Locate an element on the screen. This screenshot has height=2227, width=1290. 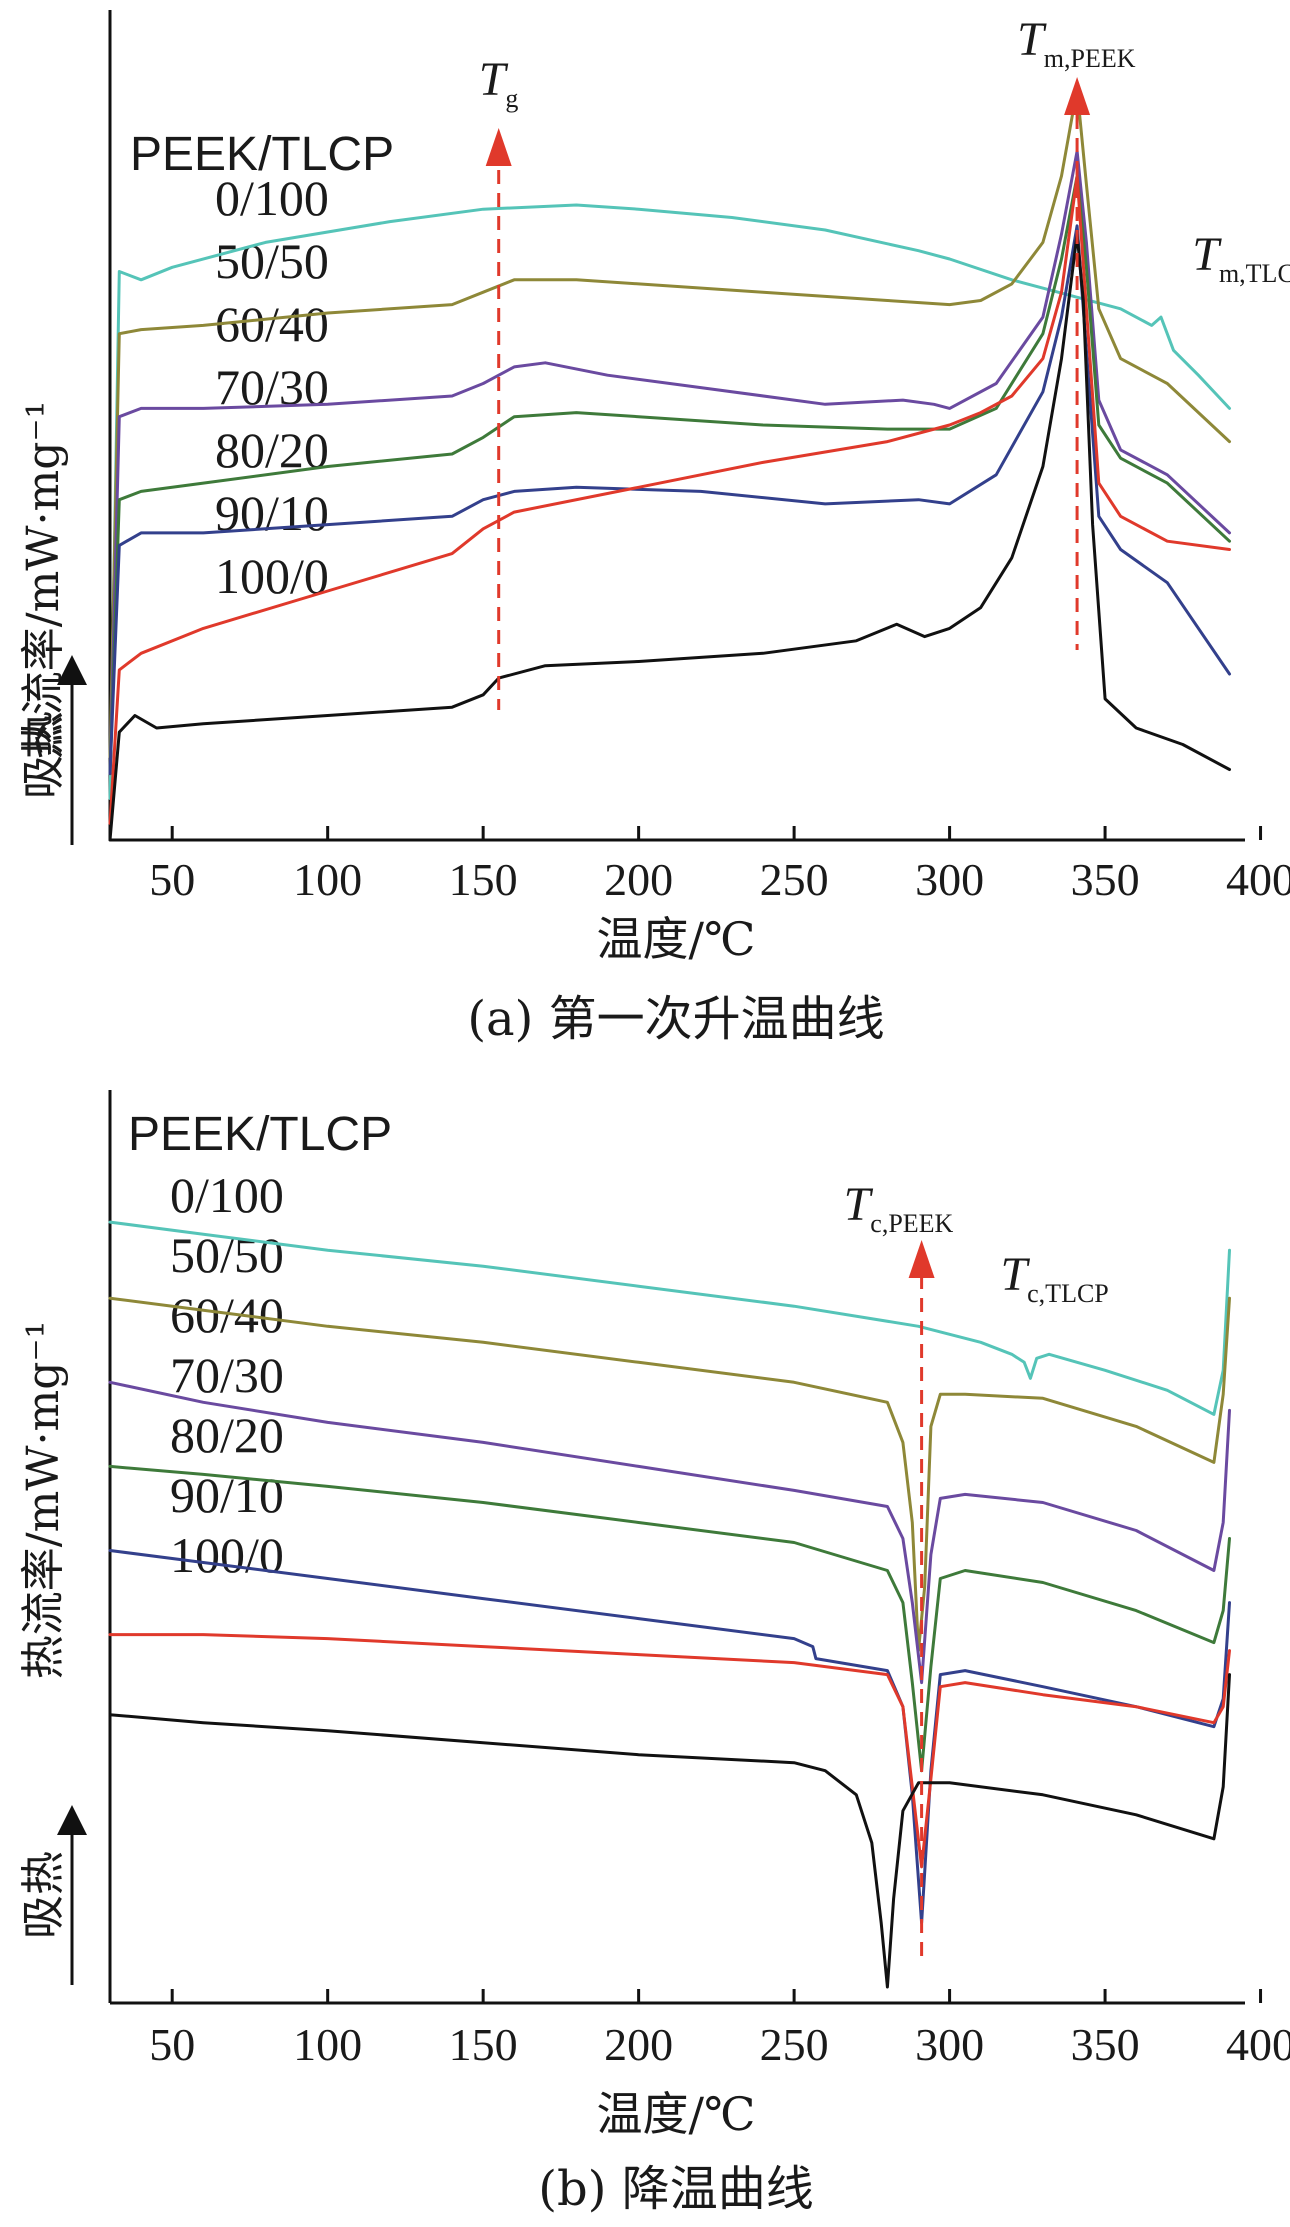
panel-a-annotation-tm_tlcp: Tm,TLCP is located at coordinates (1241, 258).